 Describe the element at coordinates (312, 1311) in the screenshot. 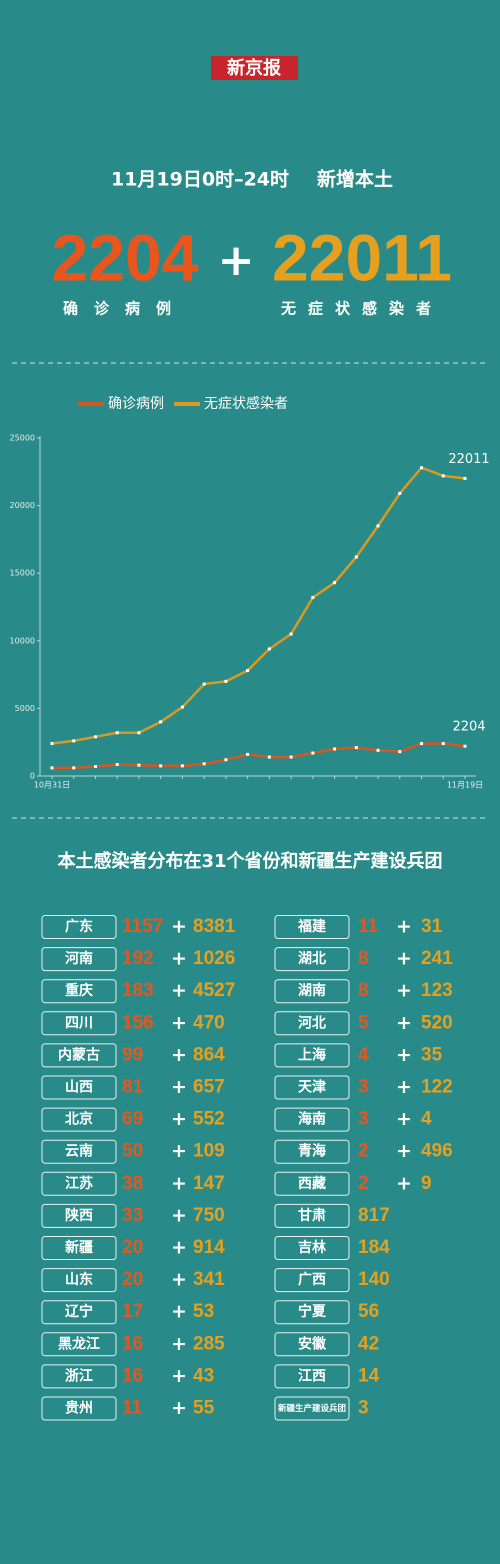

I see `province-name: 宁夏` at that location.